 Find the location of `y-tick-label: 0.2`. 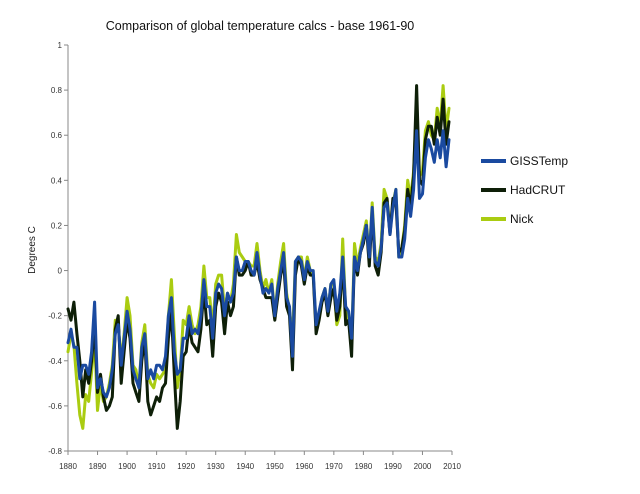

y-tick-label: 0.2 is located at coordinates (57, 225).